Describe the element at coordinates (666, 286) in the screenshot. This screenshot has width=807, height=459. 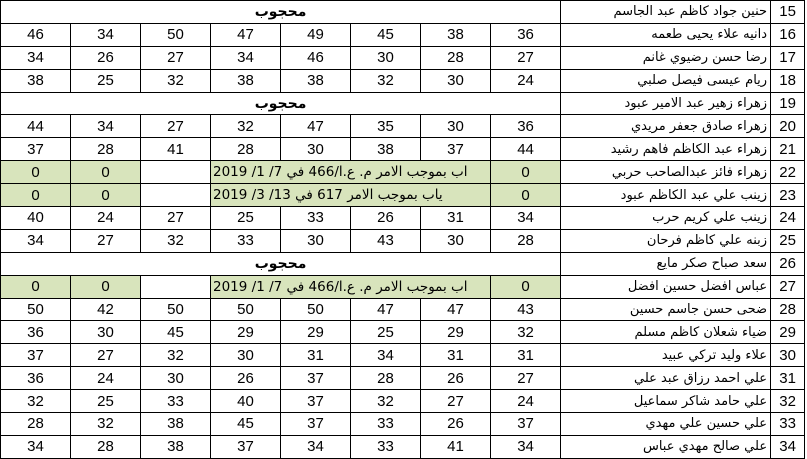
I see `student-name-cell: عباس افضل حسين افضل` at that location.